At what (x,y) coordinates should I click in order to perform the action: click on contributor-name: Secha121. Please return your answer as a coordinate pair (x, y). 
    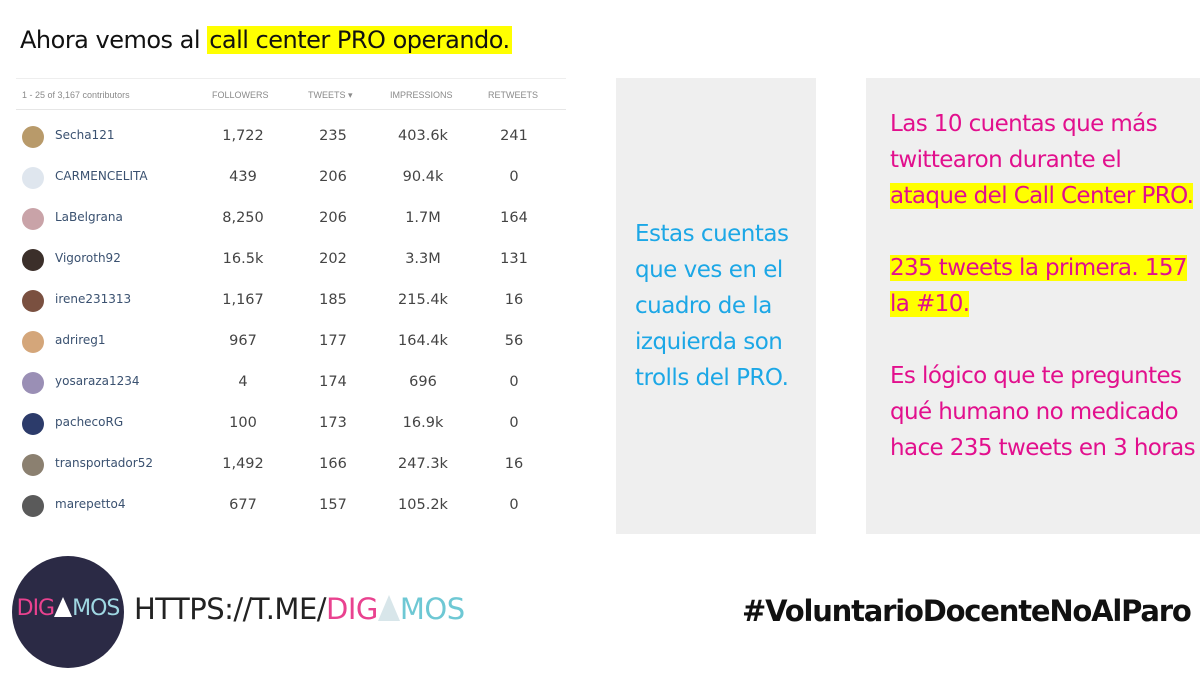
    Looking at the image, I should click on (85, 135).